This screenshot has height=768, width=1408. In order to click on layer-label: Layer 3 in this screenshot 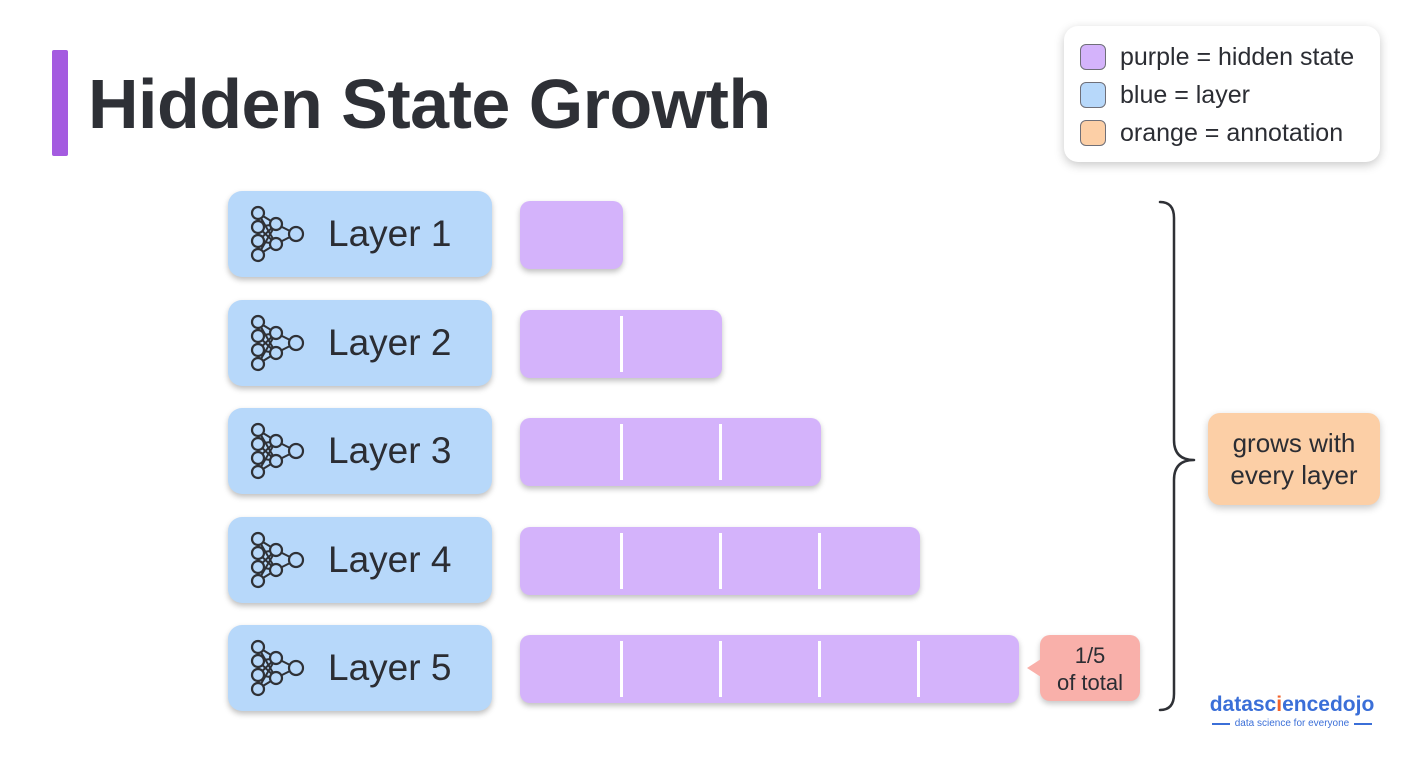, I will do `click(390, 450)`.